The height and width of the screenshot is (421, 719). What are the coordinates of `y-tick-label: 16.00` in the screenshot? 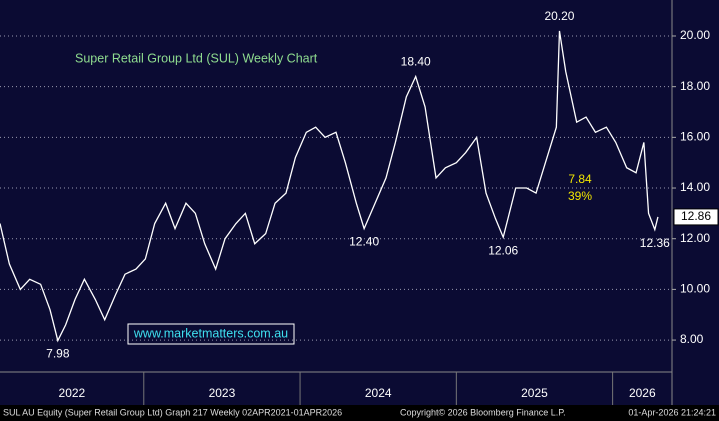 It's located at (695, 137).